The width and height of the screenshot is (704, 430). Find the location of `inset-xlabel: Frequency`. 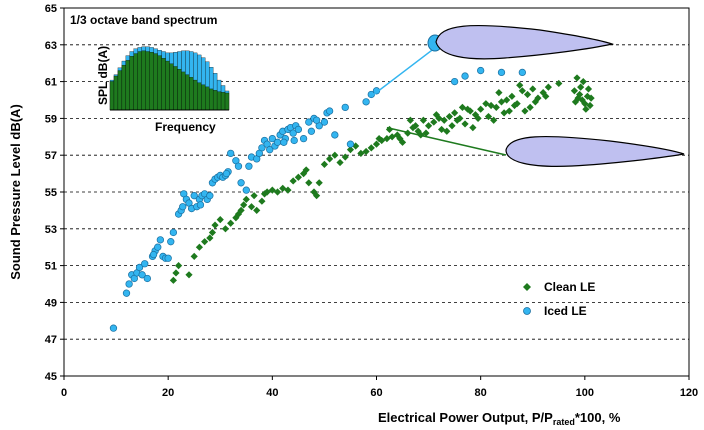

inset-xlabel: Frequency is located at coordinates (185, 127).